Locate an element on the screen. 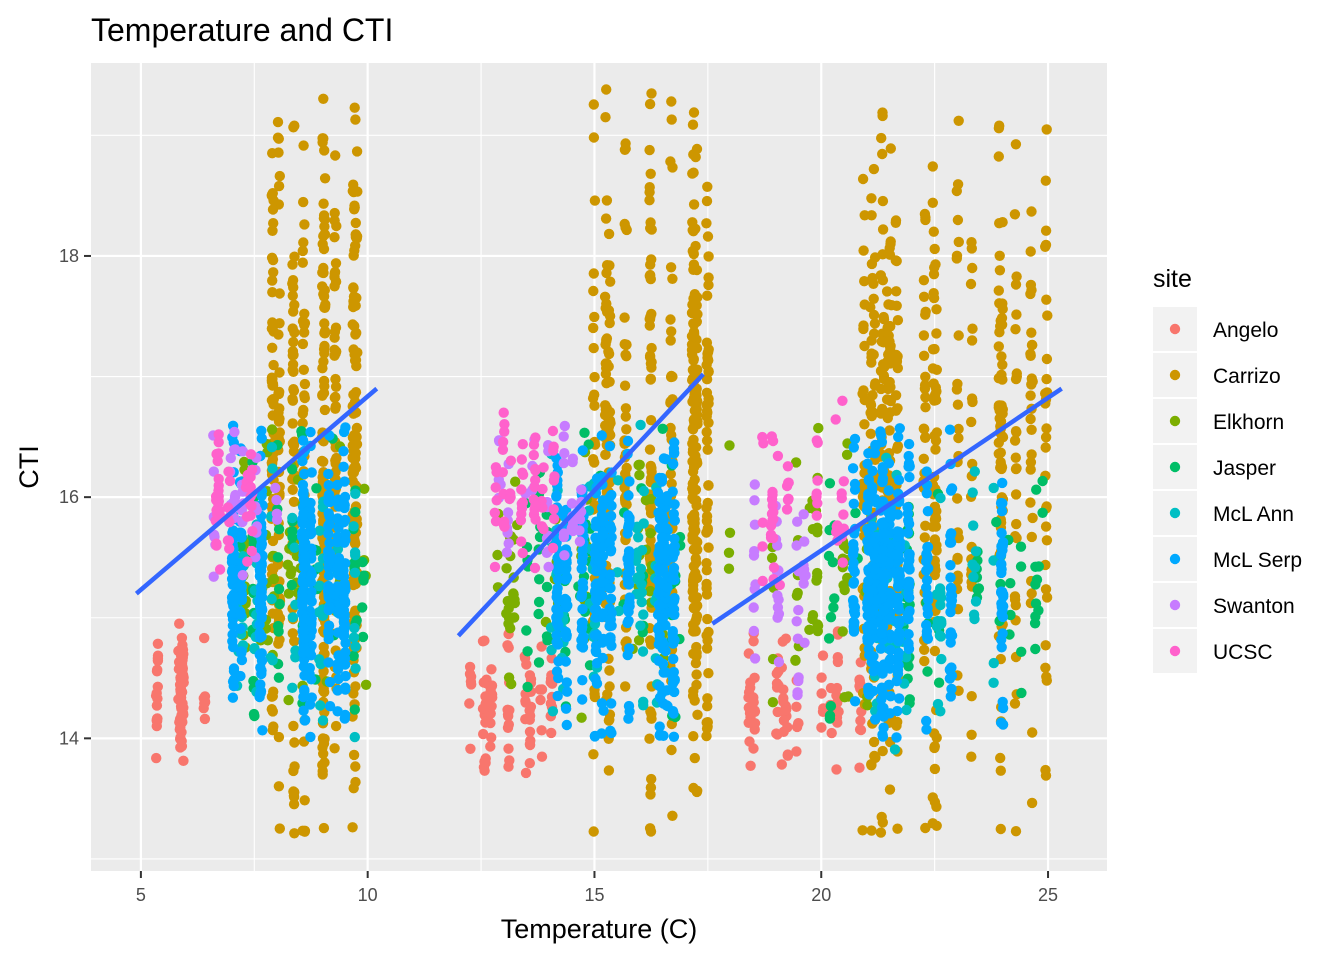  legend-label: Elkhorn is located at coordinates (1248, 422).